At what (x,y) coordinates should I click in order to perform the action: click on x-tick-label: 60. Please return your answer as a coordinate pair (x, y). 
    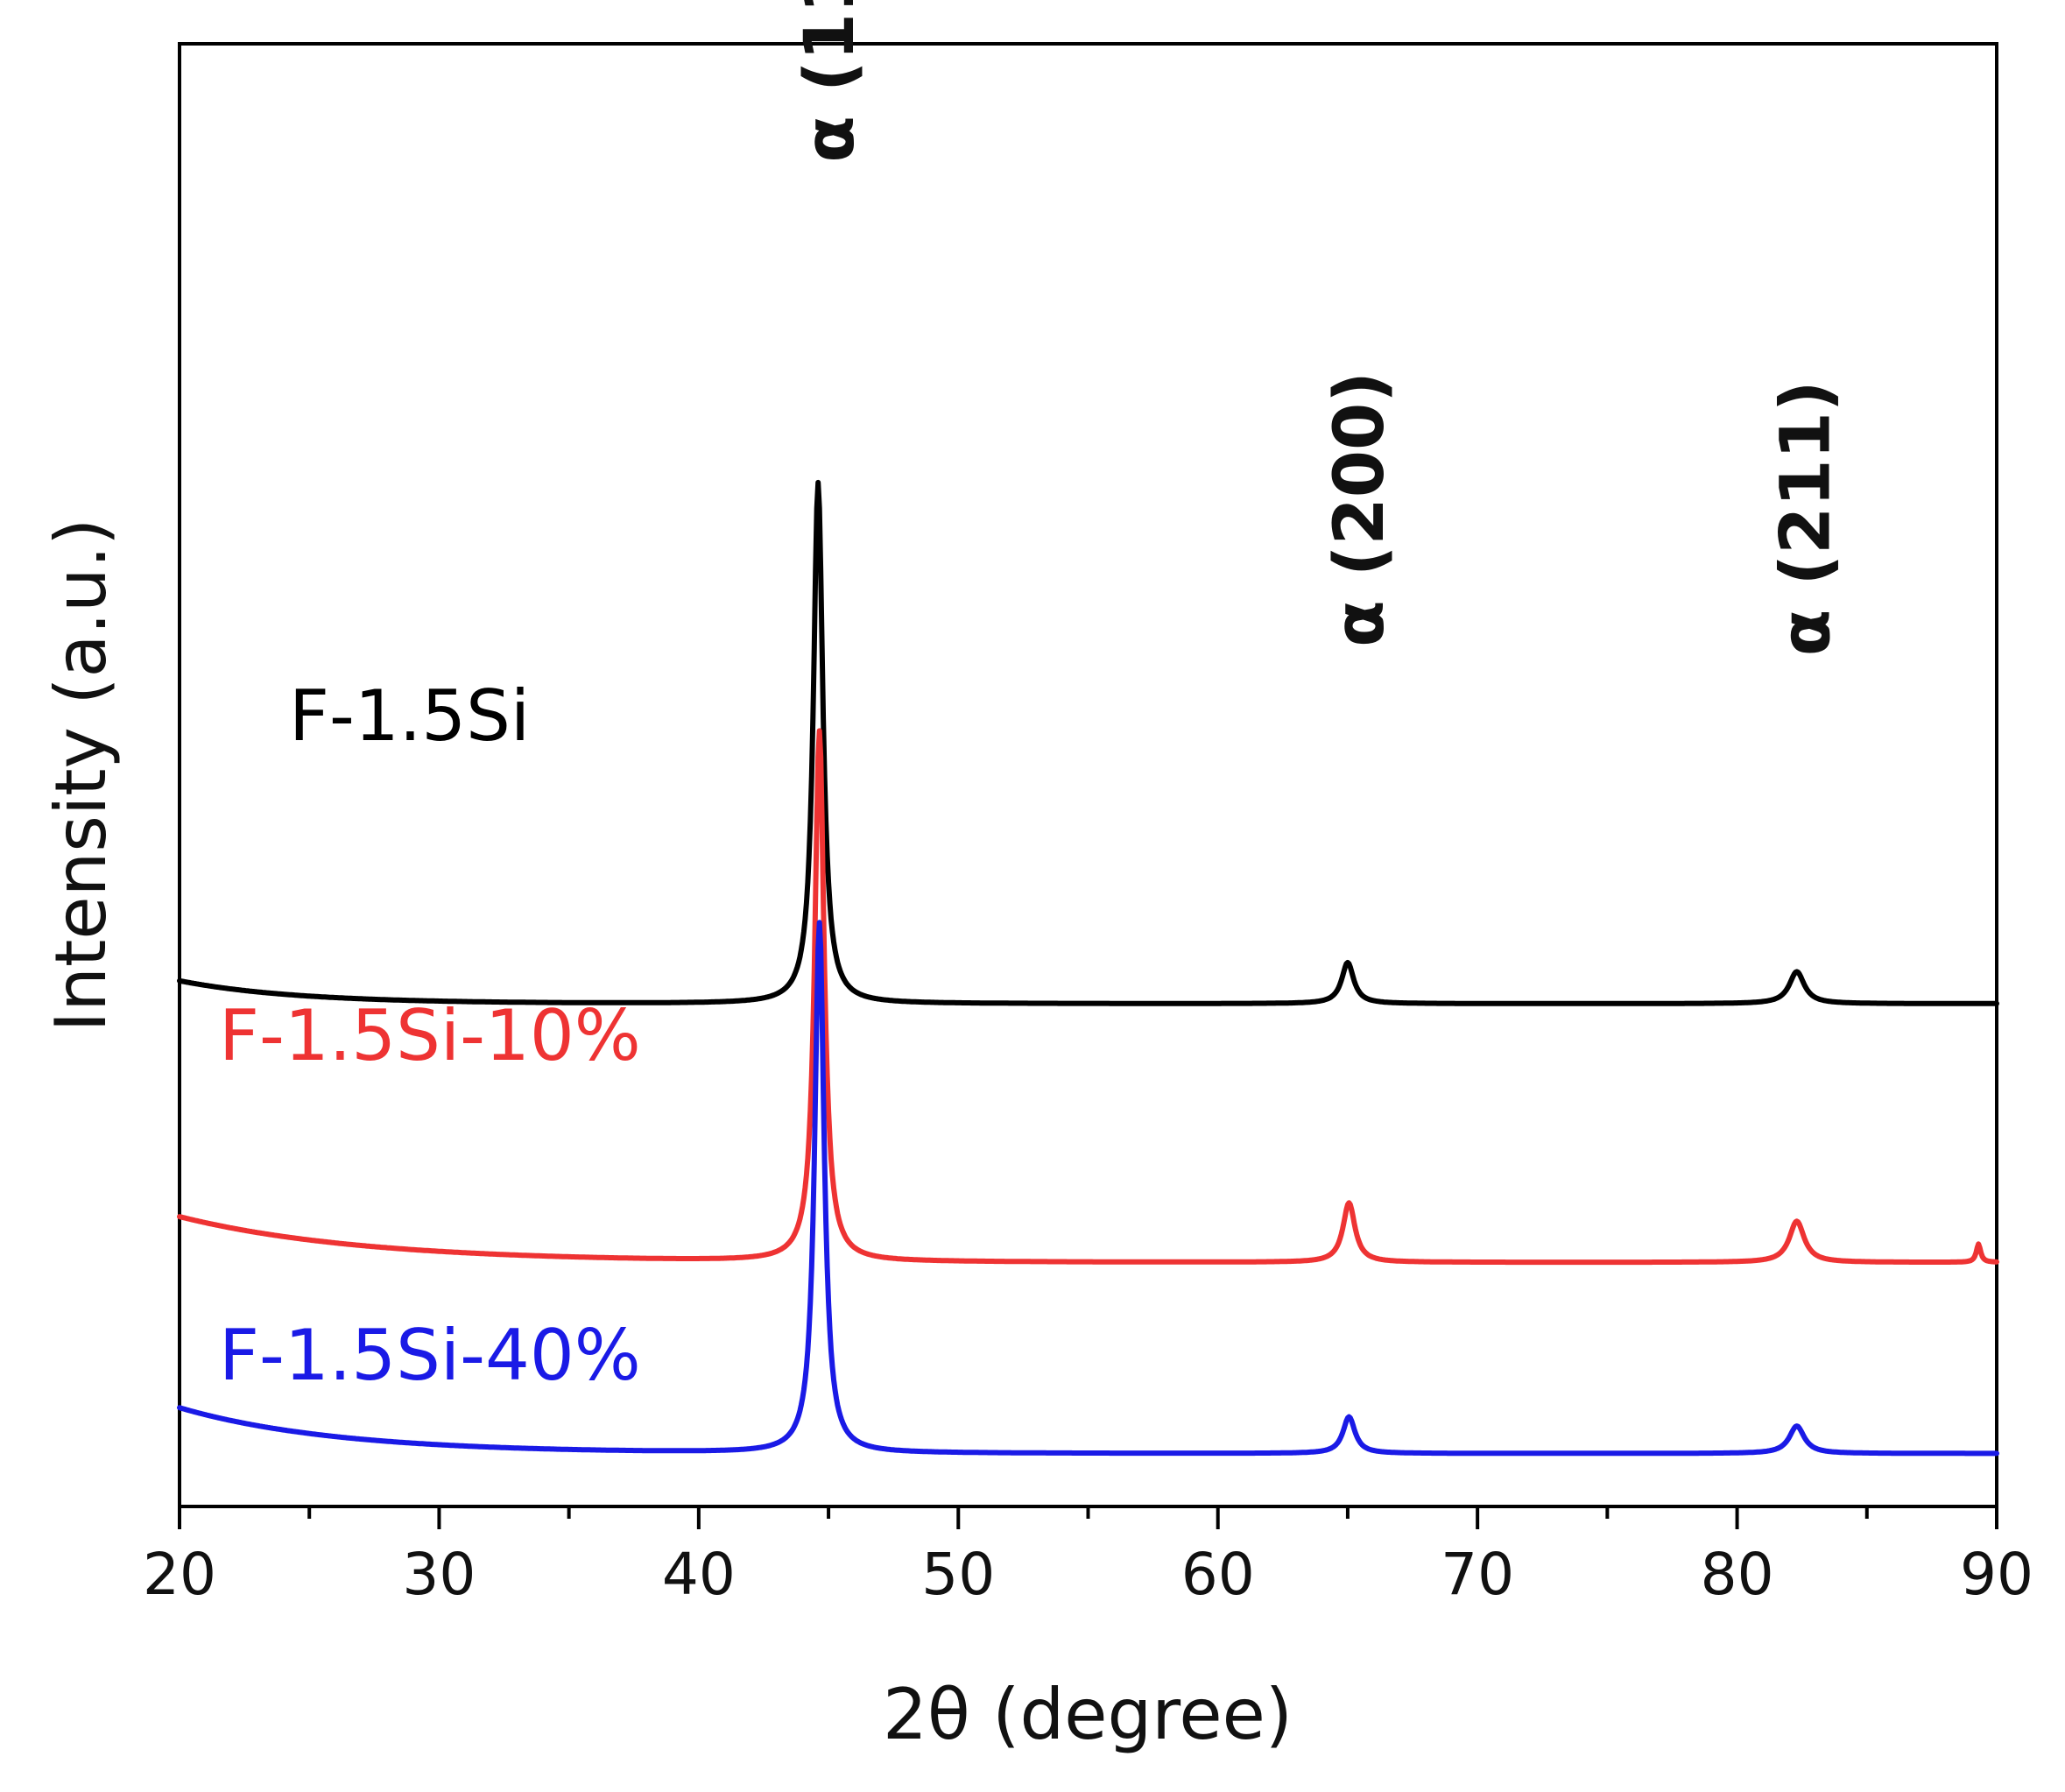
    Looking at the image, I should click on (1218, 1574).